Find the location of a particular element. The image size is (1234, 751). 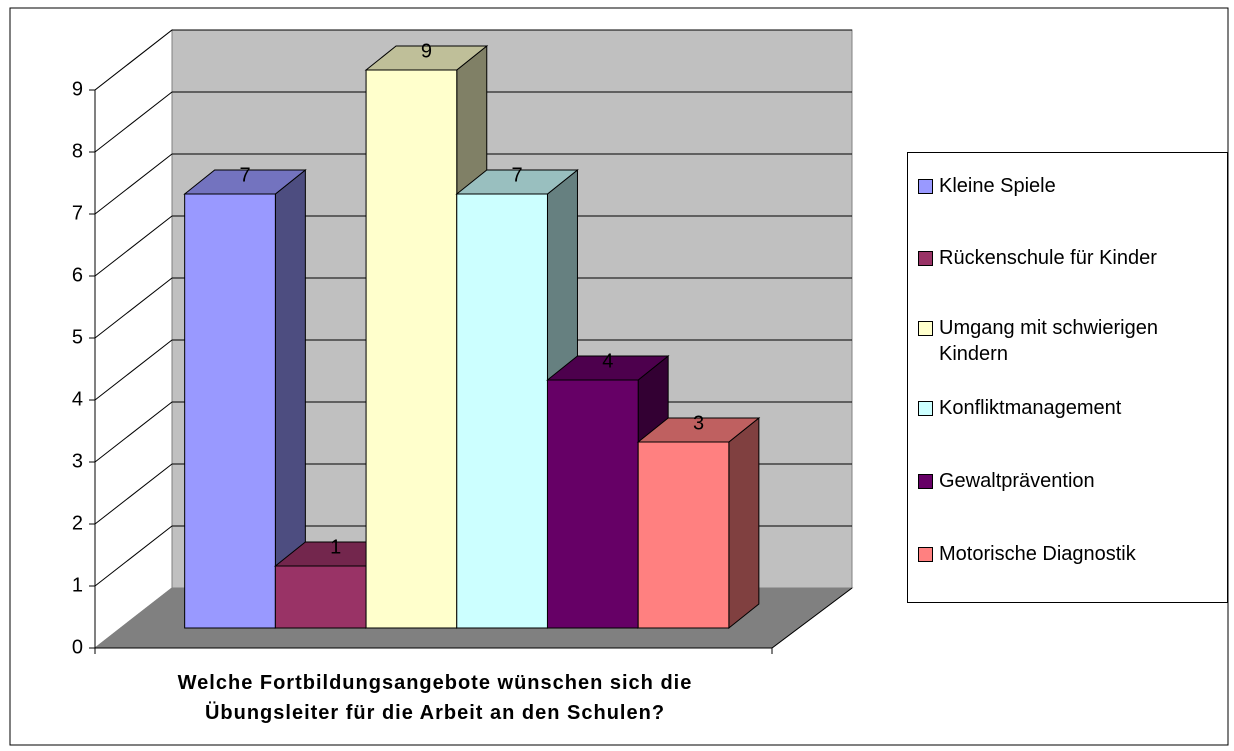

y-tick-label: 6 is located at coordinates (77, 275).